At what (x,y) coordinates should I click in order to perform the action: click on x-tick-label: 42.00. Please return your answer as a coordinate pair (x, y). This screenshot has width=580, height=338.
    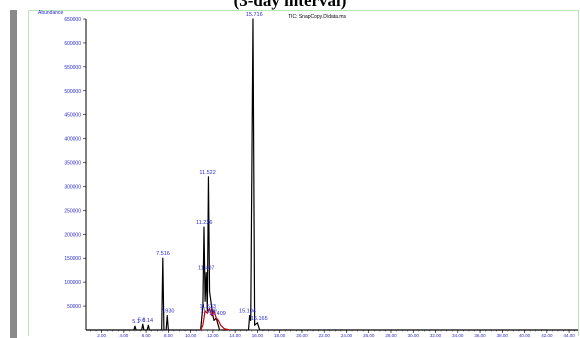
    Looking at the image, I should click on (547, 335).